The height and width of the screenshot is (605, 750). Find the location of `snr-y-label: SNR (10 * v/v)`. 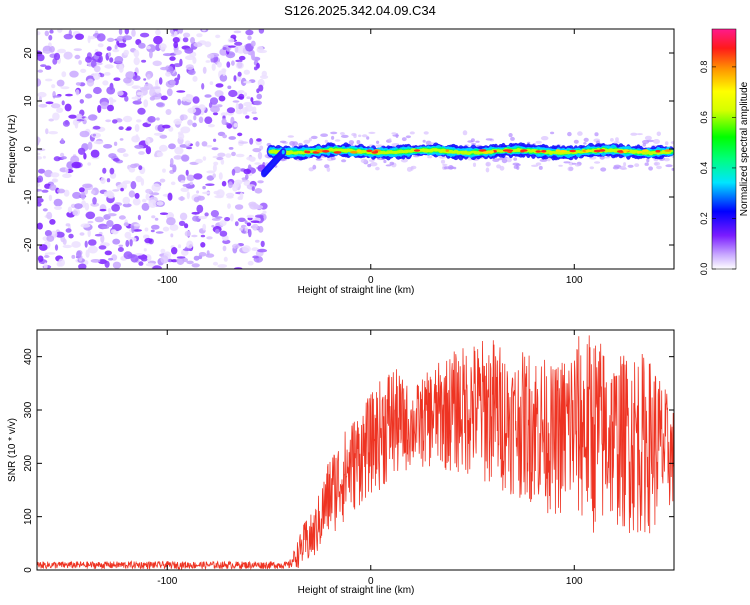

snr-y-label: SNR (10 * v/v) is located at coordinates (12, 450).